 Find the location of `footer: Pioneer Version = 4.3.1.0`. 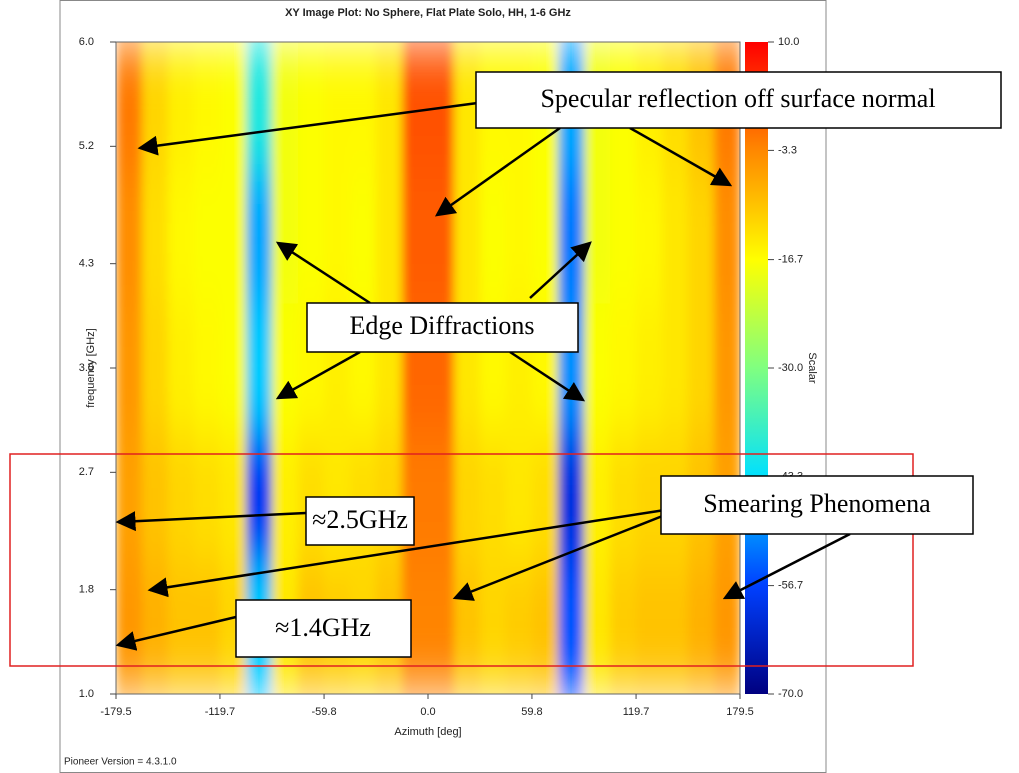

footer: Pioneer Version = 4.3.1.0 is located at coordinates (120, 762).